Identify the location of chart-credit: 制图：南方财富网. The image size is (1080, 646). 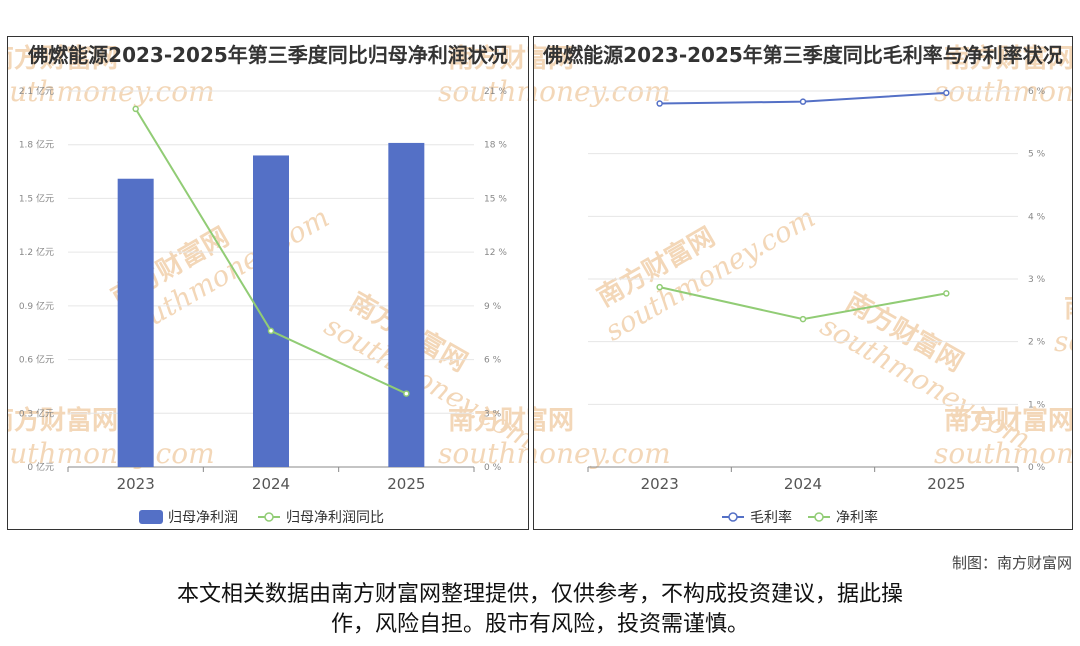
(1011, 563).